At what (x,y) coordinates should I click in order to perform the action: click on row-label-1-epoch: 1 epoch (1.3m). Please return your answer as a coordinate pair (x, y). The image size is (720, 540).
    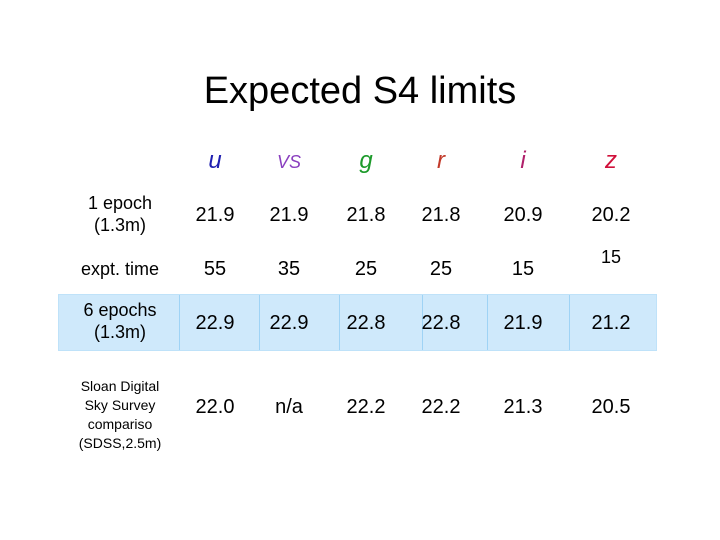
    Looking at the image, I should click on (120, 214).